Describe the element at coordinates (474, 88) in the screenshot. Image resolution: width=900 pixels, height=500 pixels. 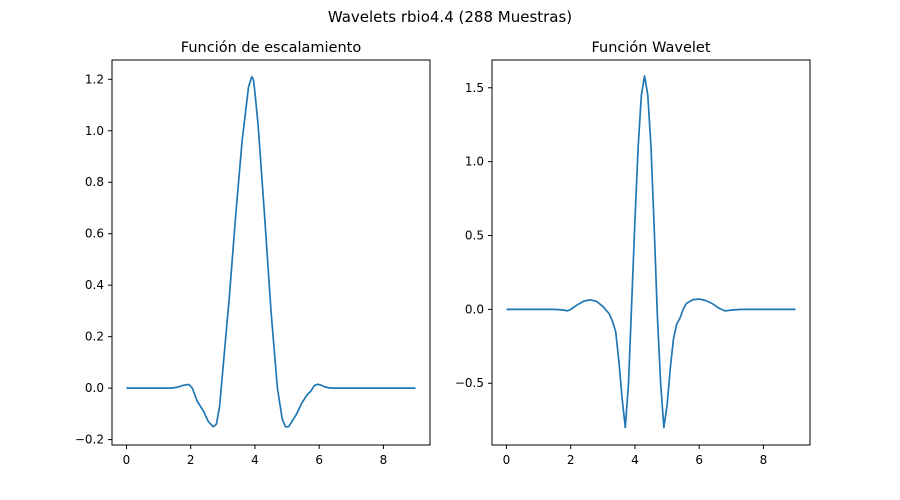
I see `y-tick-label-wavelet: 1.5` at that location.